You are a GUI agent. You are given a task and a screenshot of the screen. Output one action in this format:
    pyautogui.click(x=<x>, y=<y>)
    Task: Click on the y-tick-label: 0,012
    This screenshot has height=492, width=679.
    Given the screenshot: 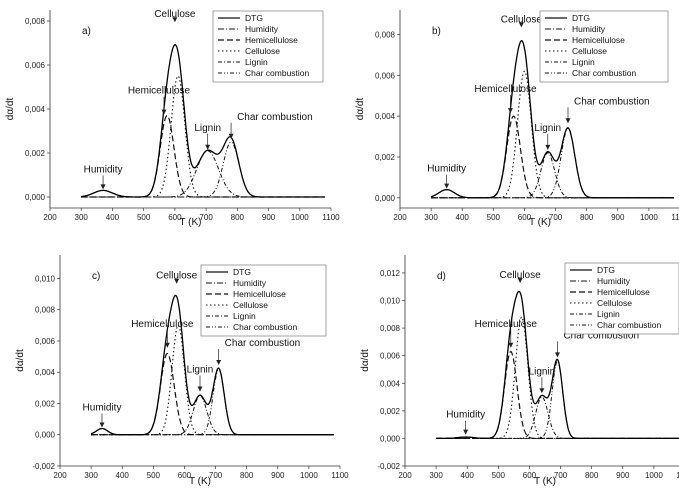 What is the action you would take?
    pyautogui.click(x=390, y=273)
    